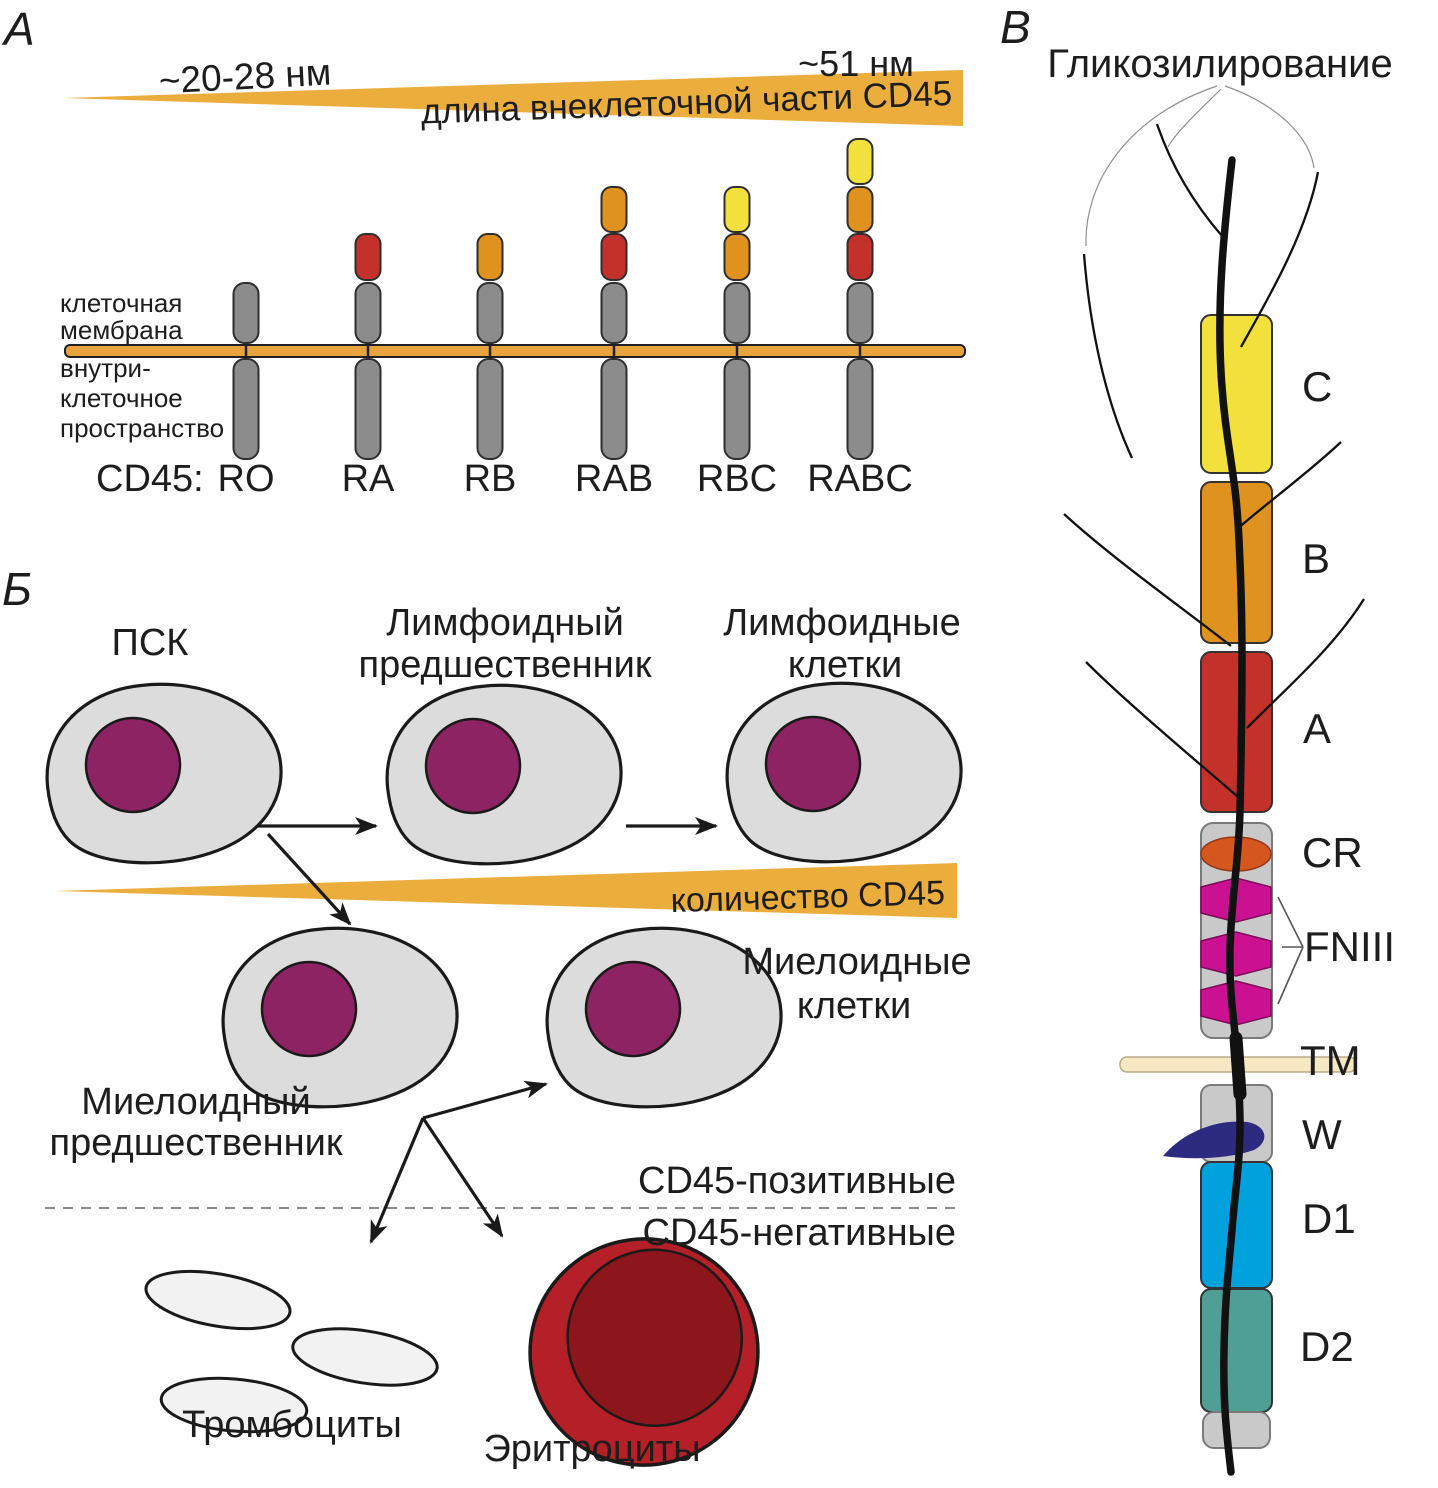 The image size is (1438, 1488). I want to click on glycosylation-title: Гликозилирование, so click(1220, 64).